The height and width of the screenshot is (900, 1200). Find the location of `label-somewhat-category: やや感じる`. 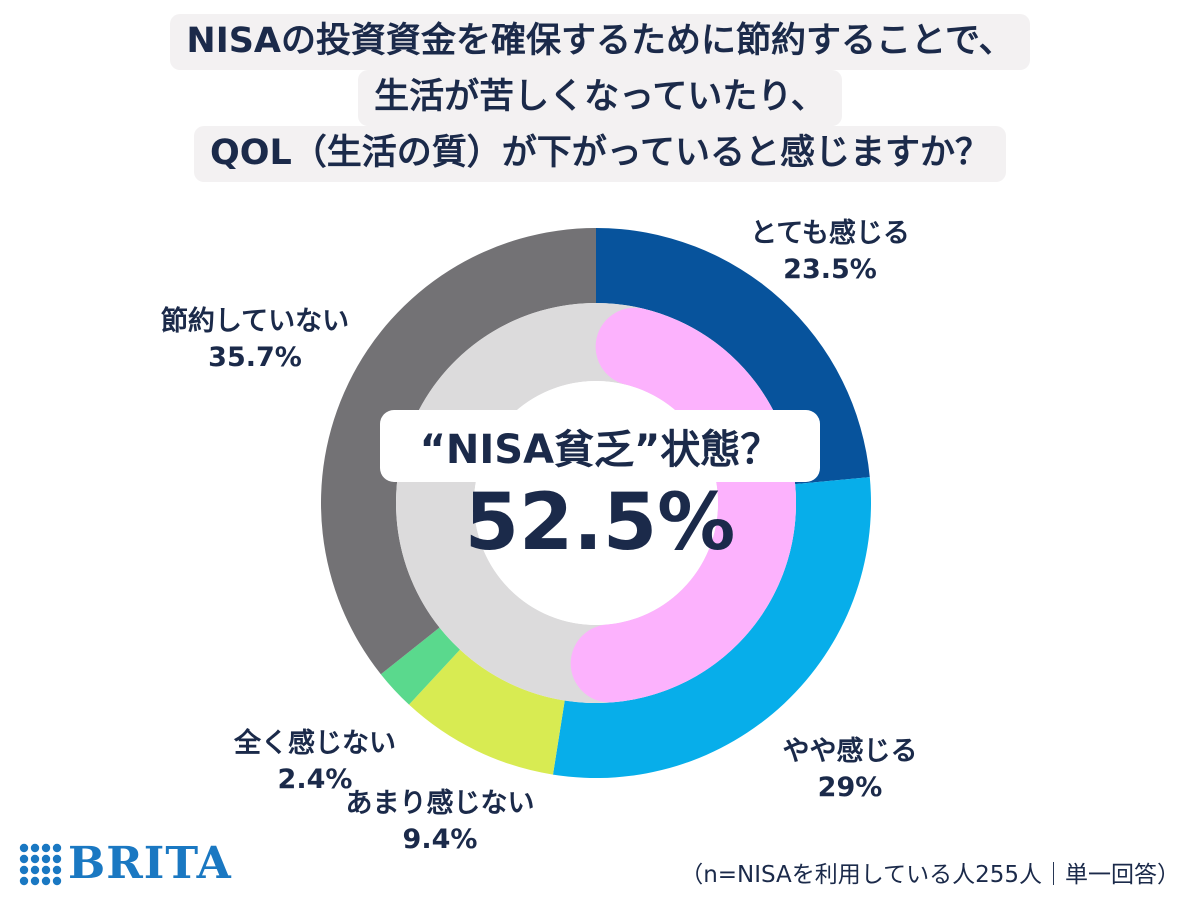

label-somewhat-category: やや感じる is located at coordinates (850, 751).